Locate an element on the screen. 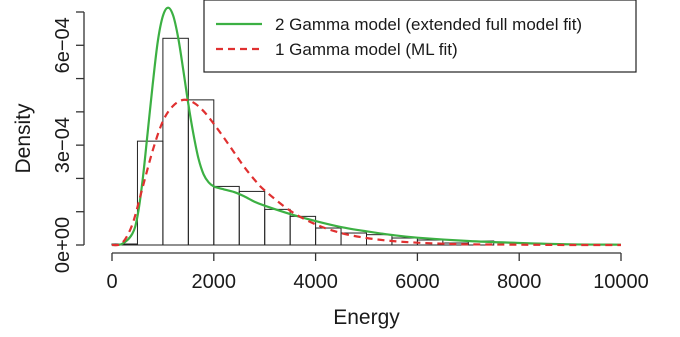 The height and width of the screenshot is (337, 680). y-tick-label: 0e+00 is located at coordinates (63, 245).